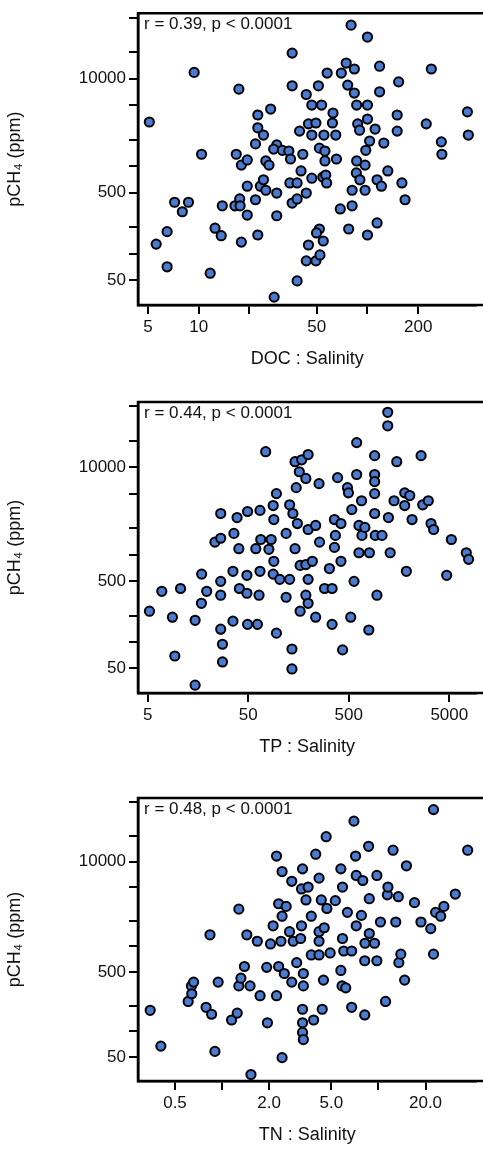 The width and height of the screenshot is (483, 1164). What do you see at coordinates (418, 326) in the screenshot?
I see `x-tick-label: 200` at bounding box center [418, 326].